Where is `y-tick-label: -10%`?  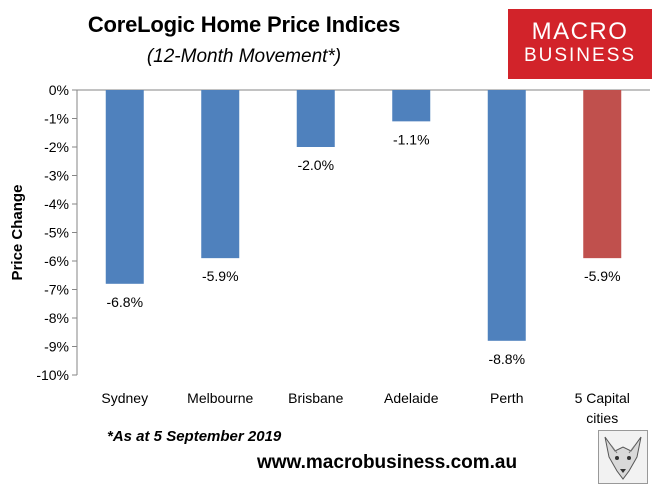 y-tick-label: -10% is located at coordinates (52, 375).